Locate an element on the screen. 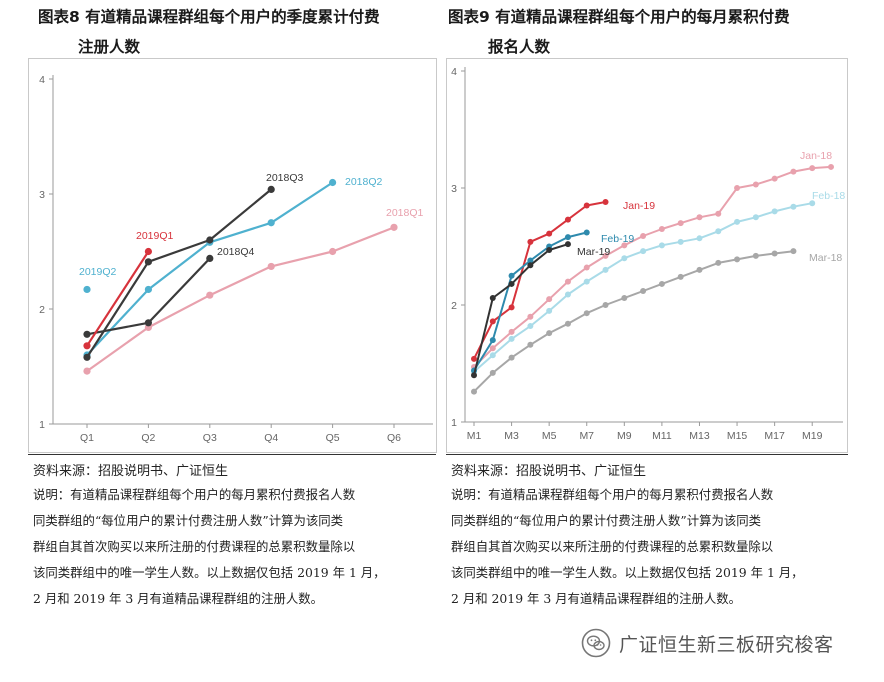  figure8-note-line: 说明：有道精品课程群组每个用户的每月累积付费报名人数 is located at coordinates (194, 494).